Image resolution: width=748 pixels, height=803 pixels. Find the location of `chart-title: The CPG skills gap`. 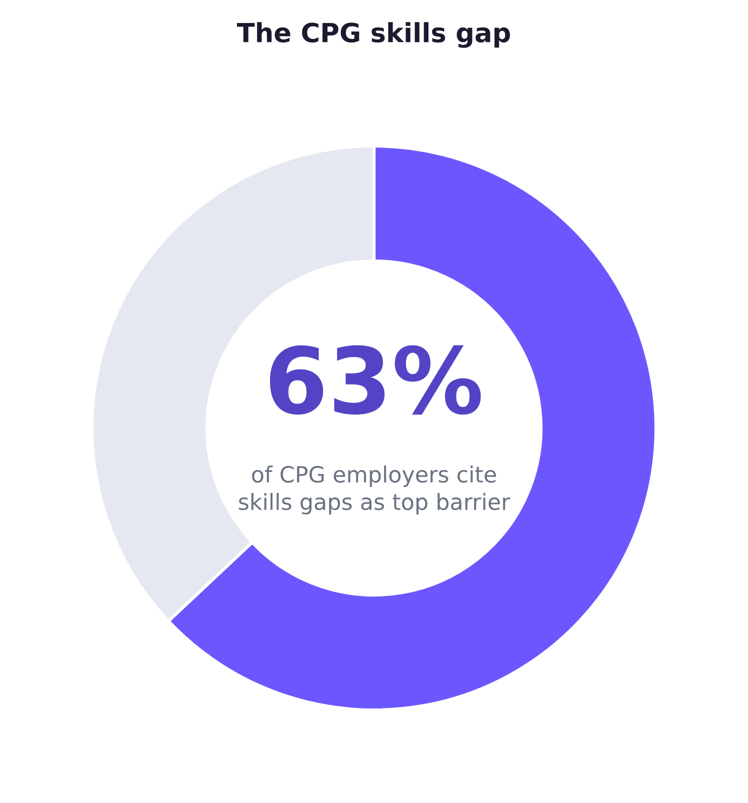

chart-title: The CPG skills gap is located at coordinates (373, 35).